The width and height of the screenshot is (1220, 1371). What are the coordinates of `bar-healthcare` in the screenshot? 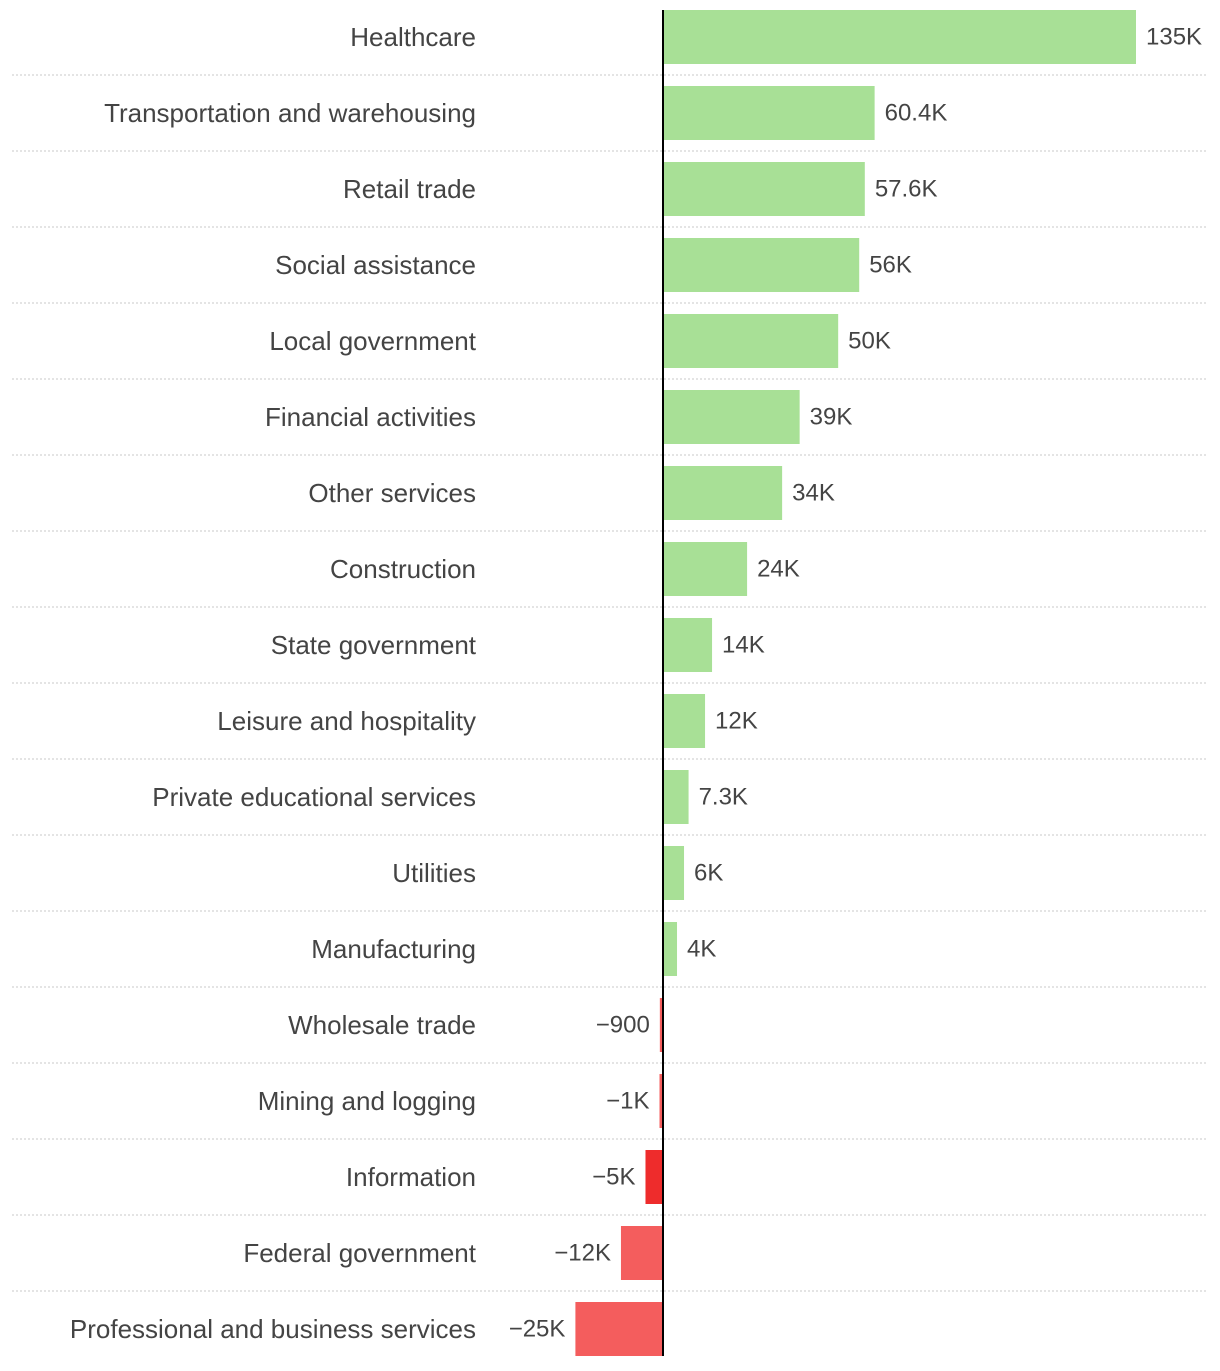 It's located at (899, 37).